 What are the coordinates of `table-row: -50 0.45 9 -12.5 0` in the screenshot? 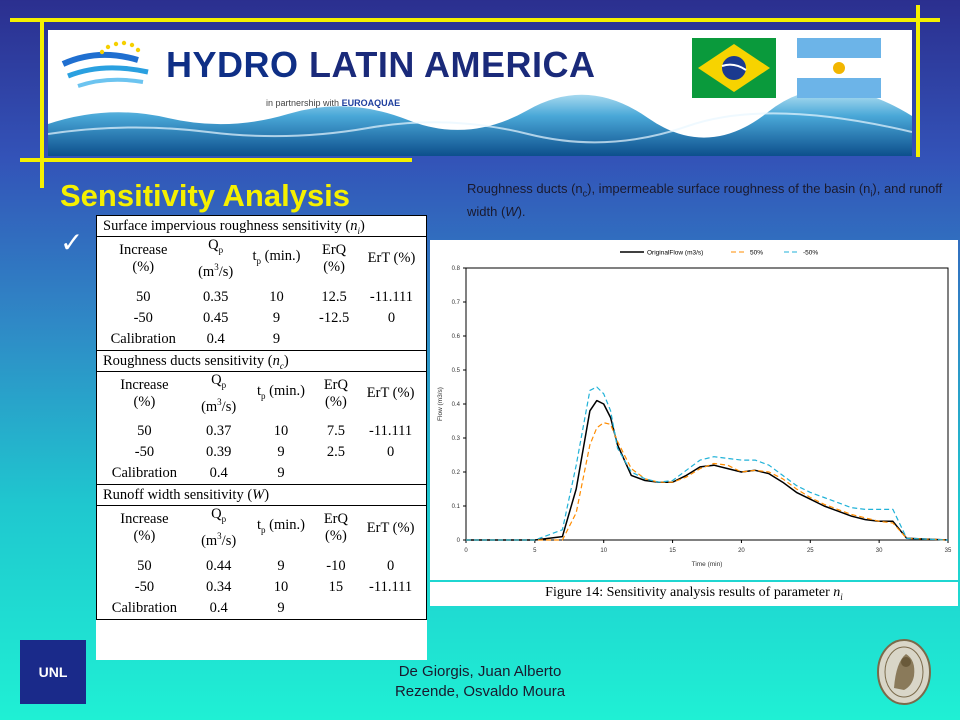 It's located at (261, 318).